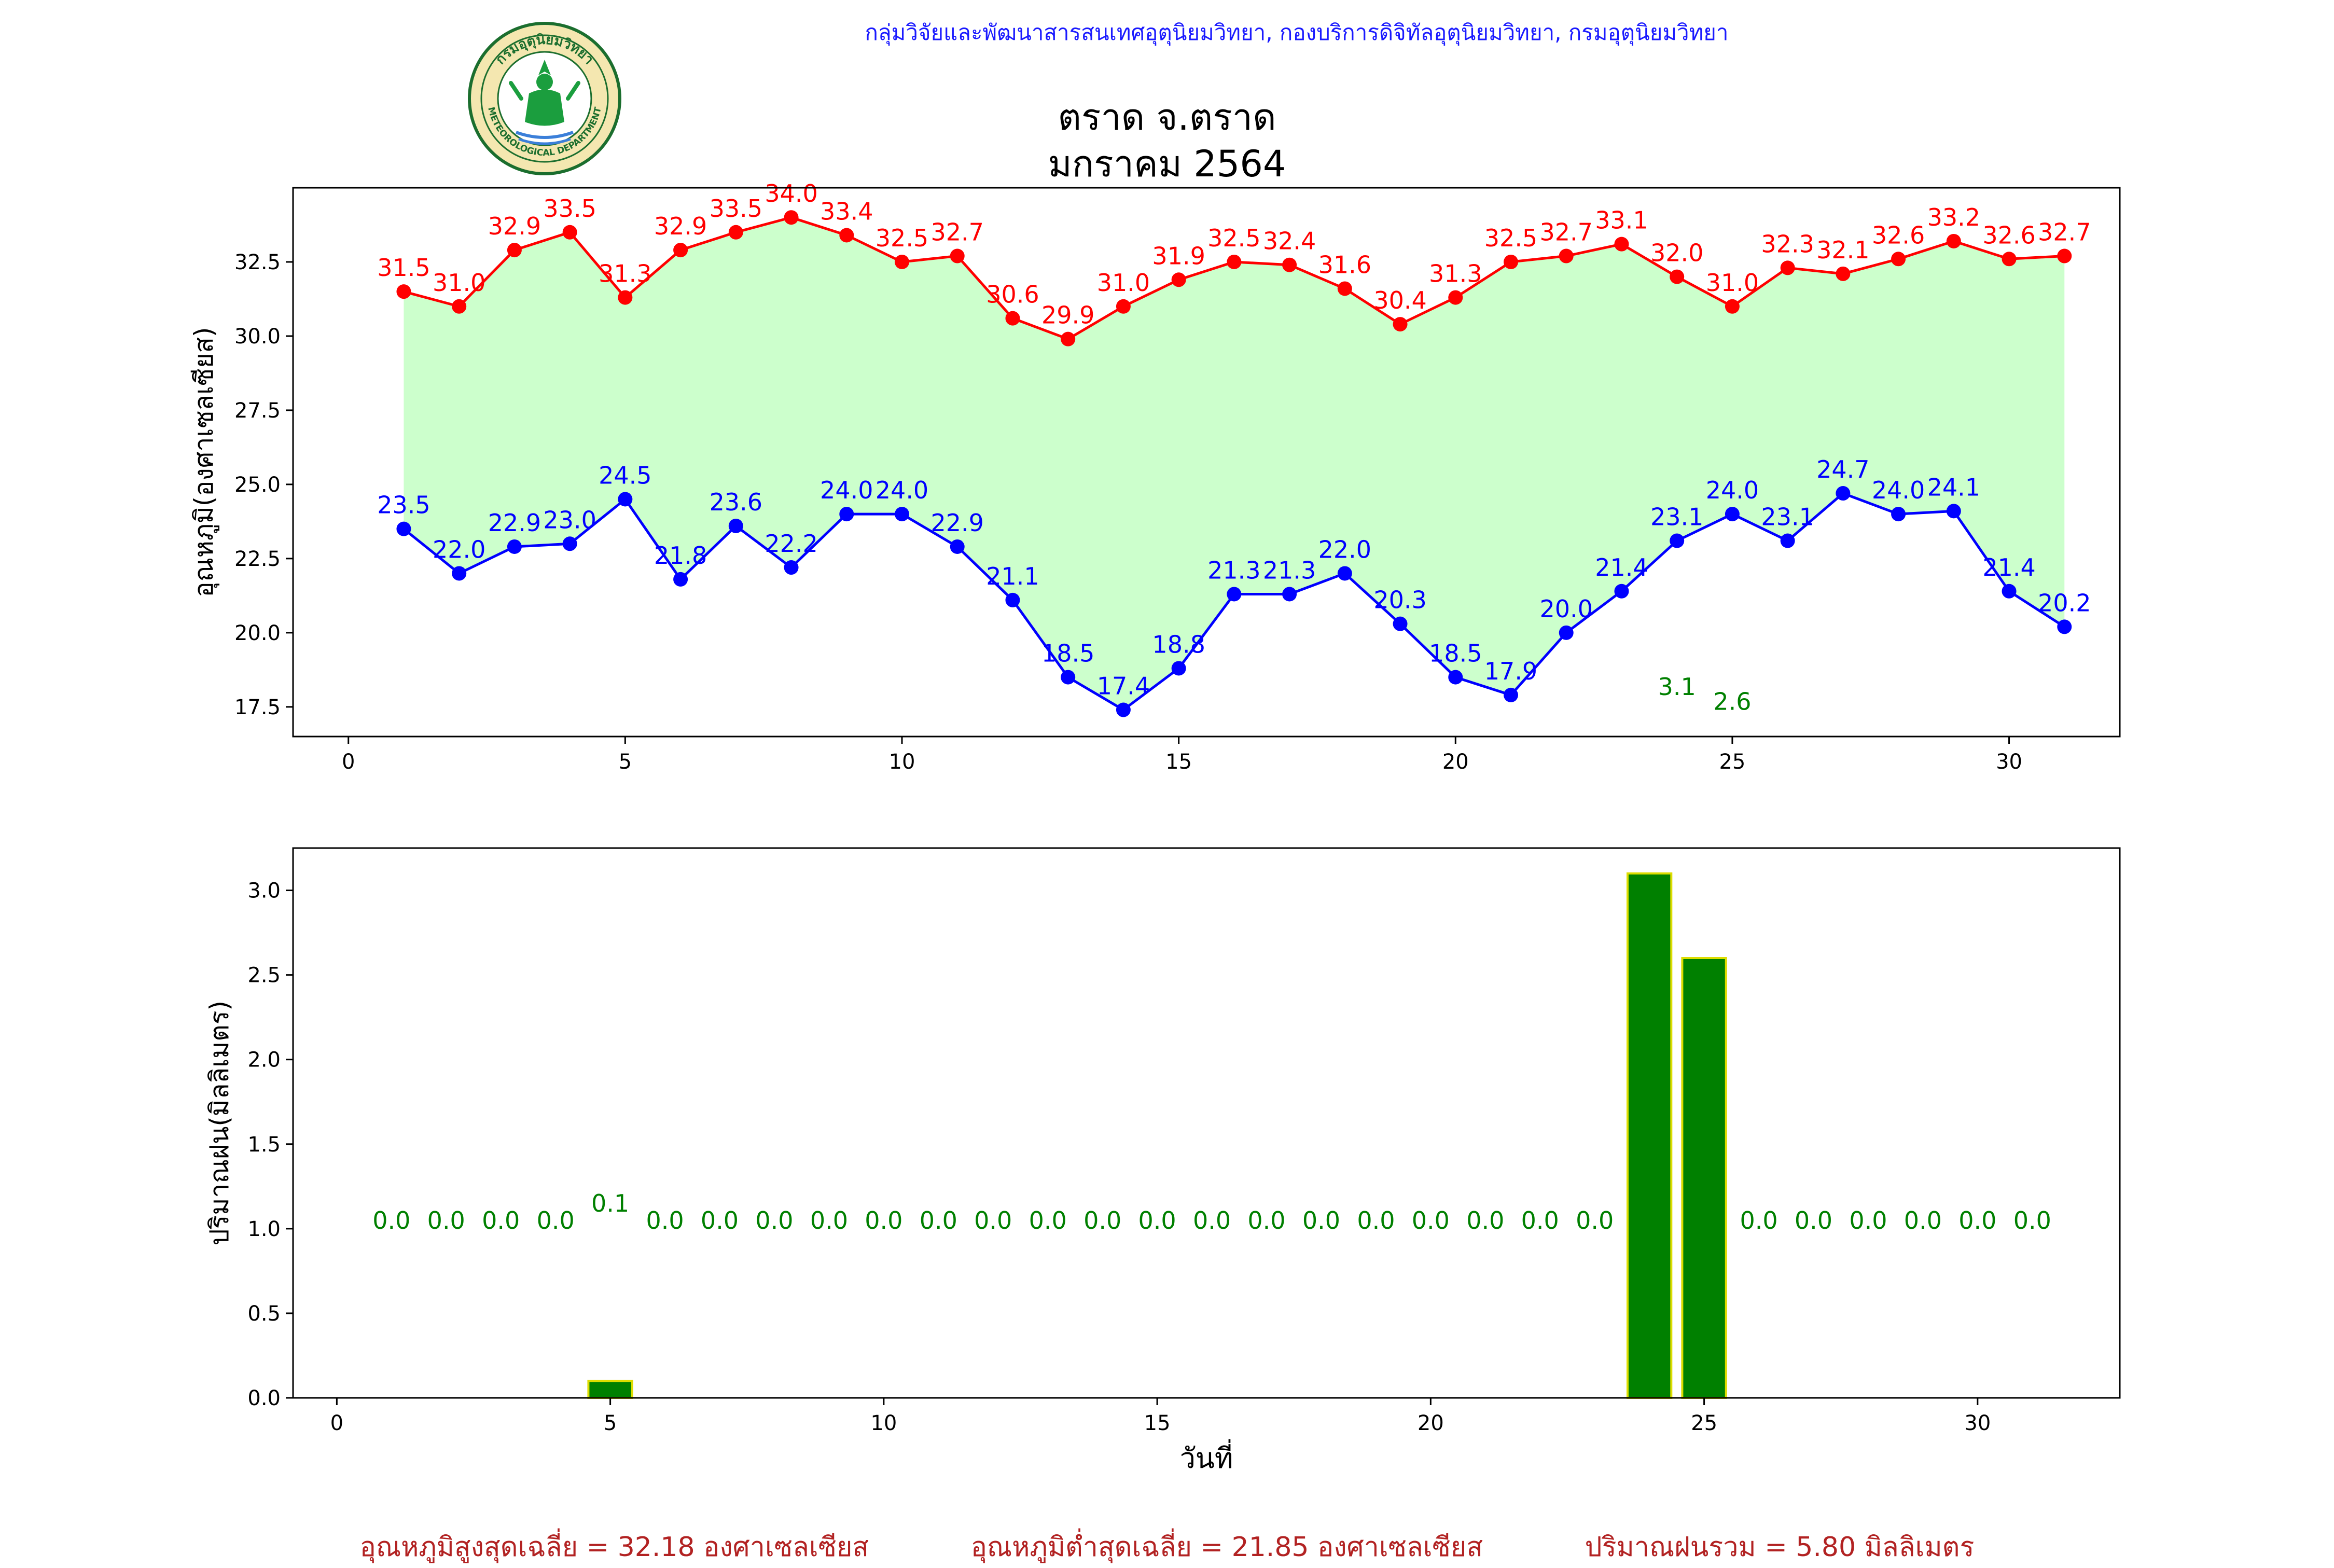  I want to click on rainfall-x-tick-label: 20, so click(1431, 1423).